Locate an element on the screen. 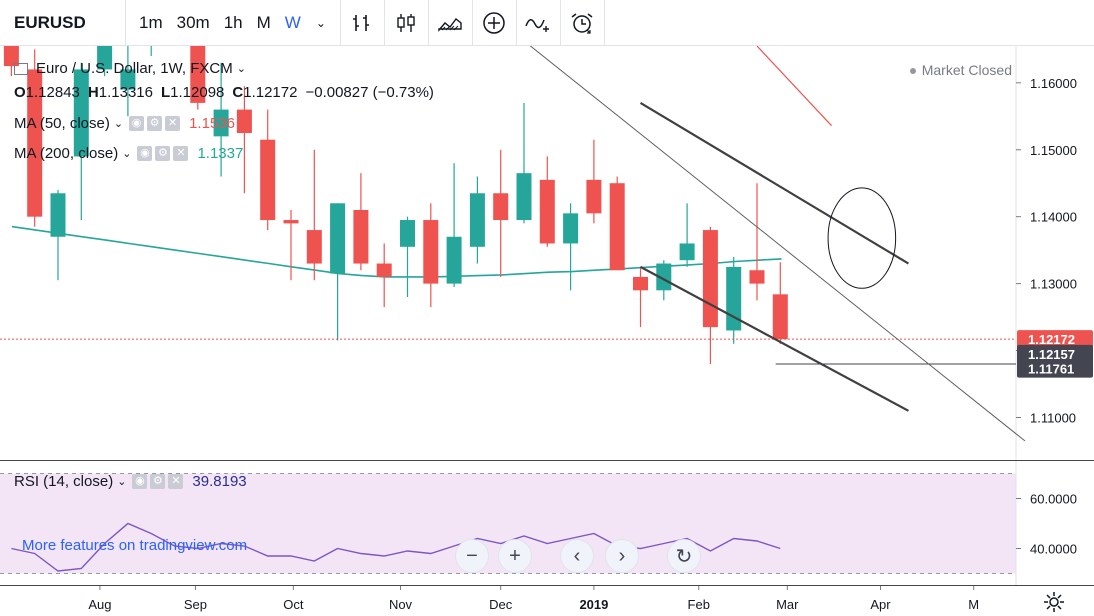 Image resolution: width=1094 pixels, height=616 pixels. add-icon is located at coordinates (495, 23).